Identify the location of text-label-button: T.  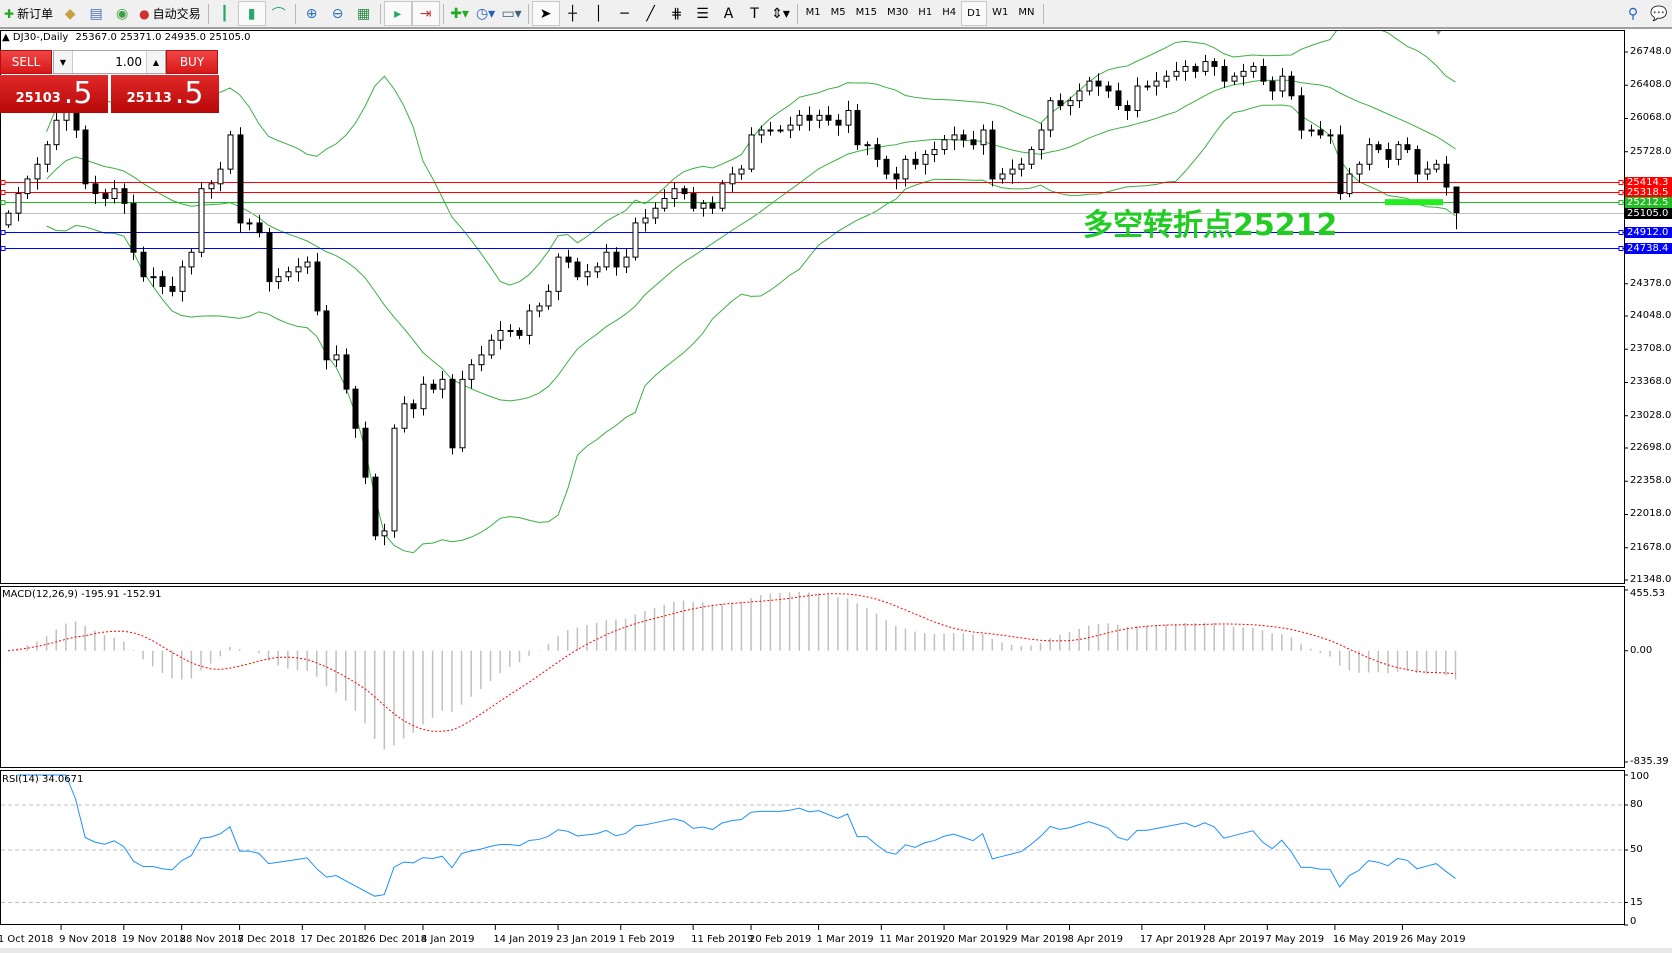
(755, 13).